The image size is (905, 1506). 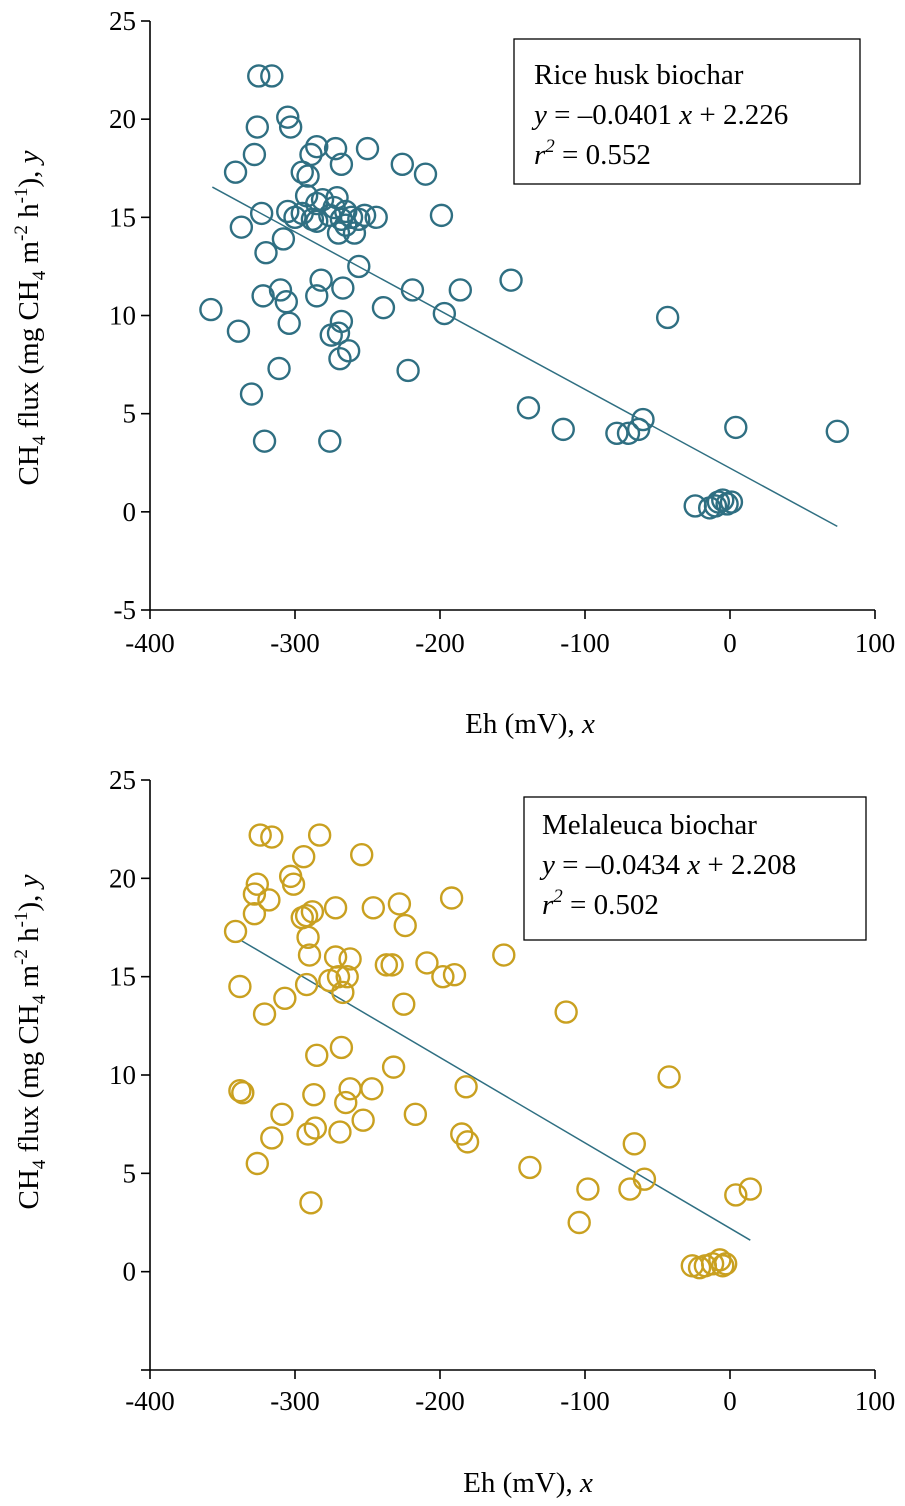 What do you see at coordinates (129, 315) in the screenshot?
I see `y-axis-ticks: -5 0 5 10 15 20 25` at bounding box center [129, 315].